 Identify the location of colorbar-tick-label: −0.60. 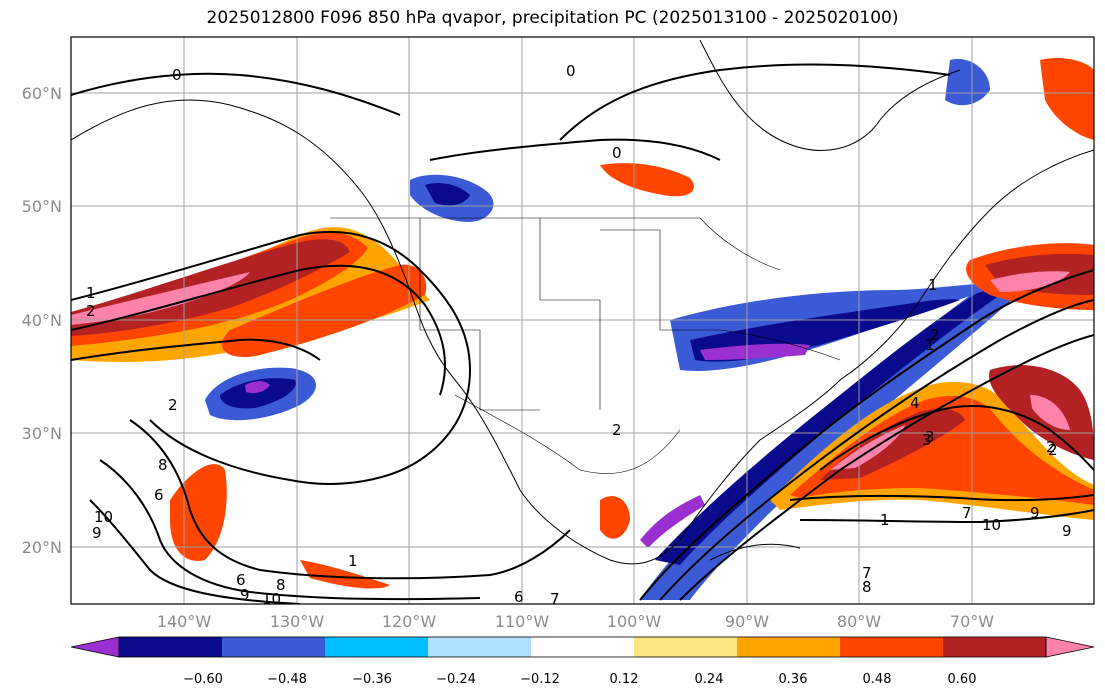
(203, 679).